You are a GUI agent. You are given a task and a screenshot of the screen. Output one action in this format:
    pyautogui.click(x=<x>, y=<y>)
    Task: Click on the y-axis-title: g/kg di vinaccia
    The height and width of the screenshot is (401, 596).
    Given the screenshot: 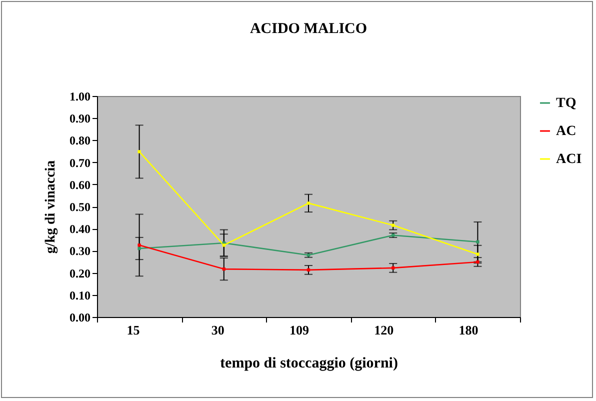 What is the action you would take?
    pyautogui.click(x=51, y=207)
    